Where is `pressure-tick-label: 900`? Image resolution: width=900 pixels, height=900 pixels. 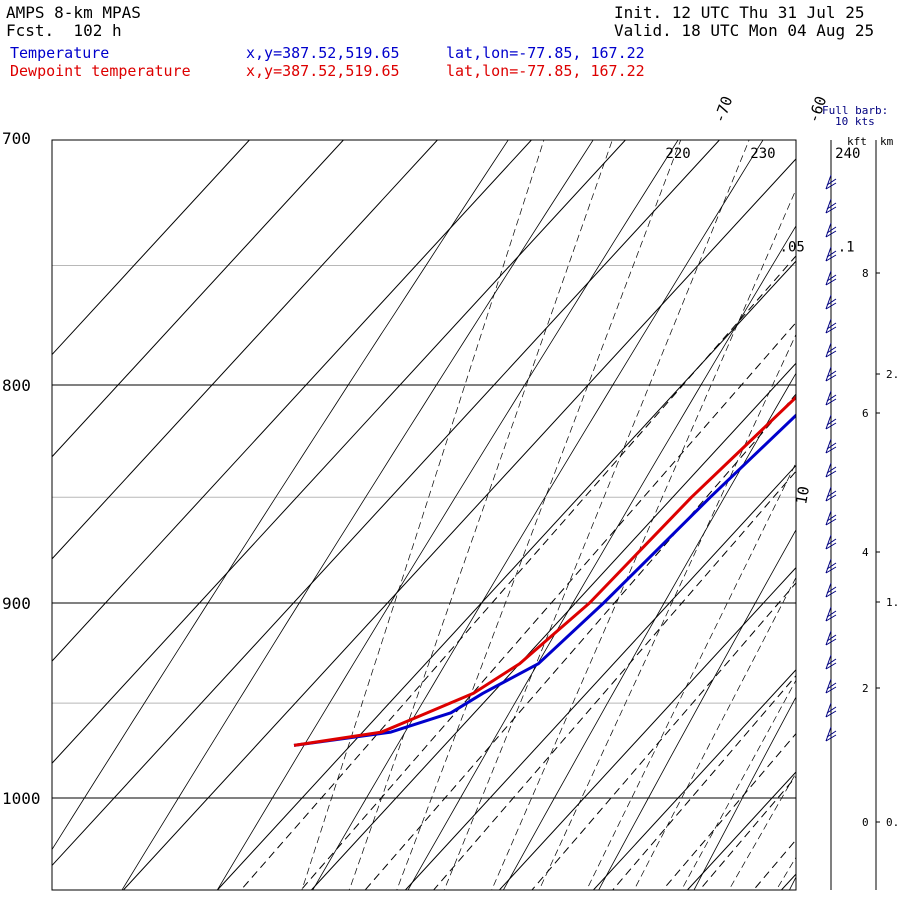 pressure-tick-label: 900 is located at coordinates (16, 603).